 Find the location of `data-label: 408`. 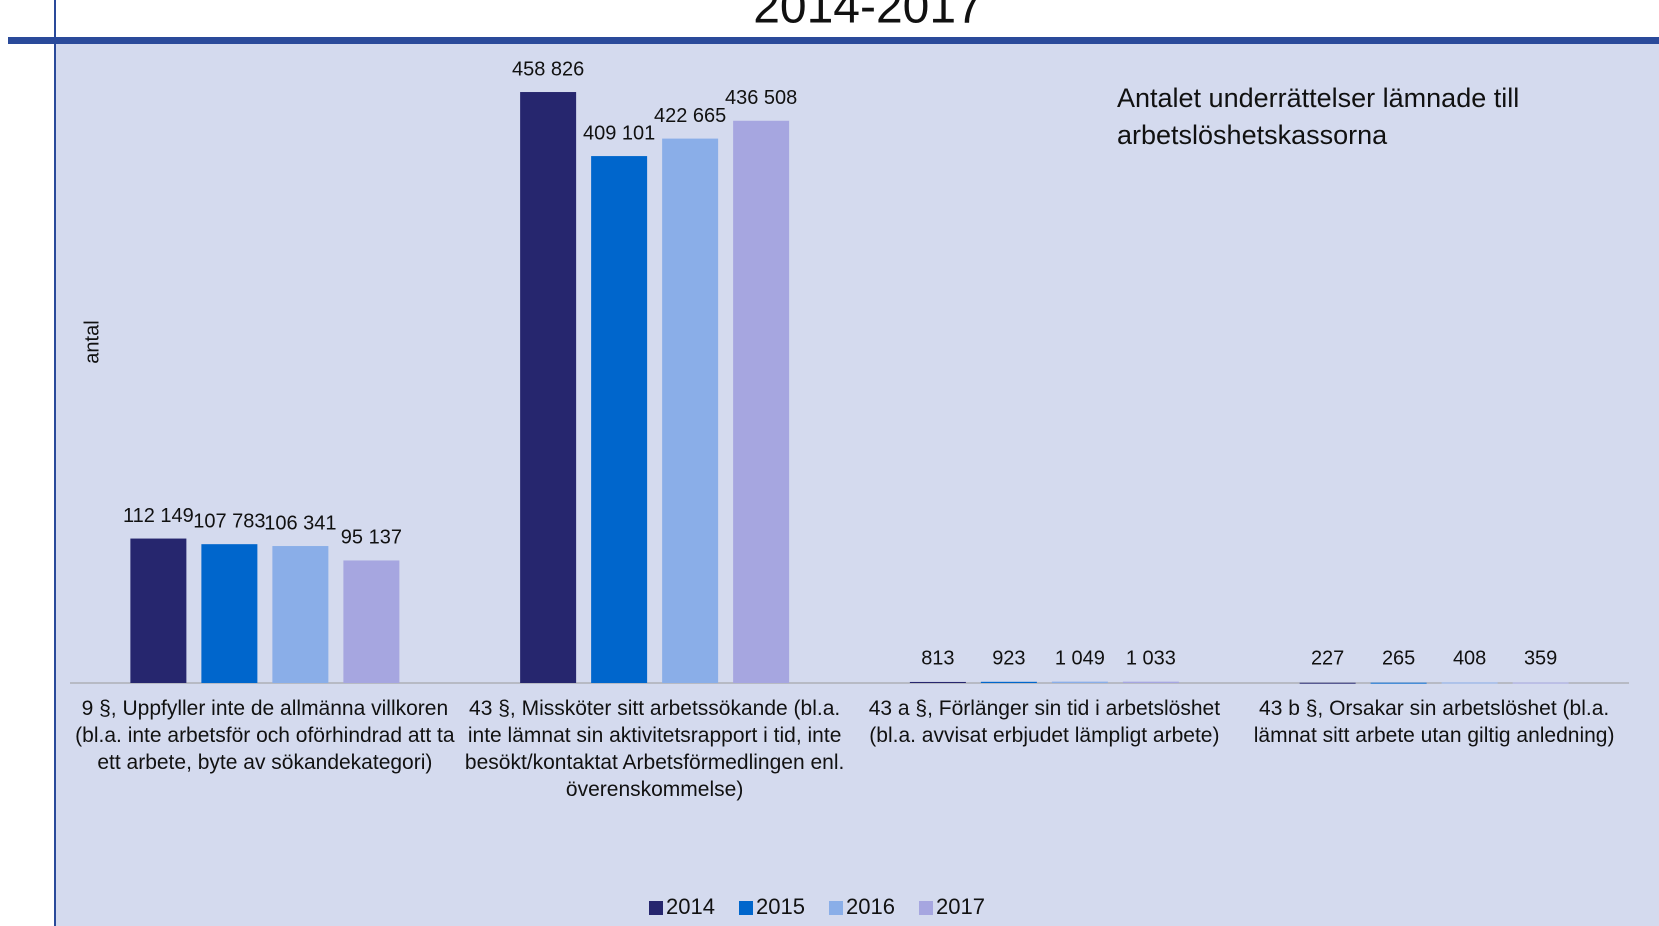

data-label: 408 is located at coordinates (1469, 658).